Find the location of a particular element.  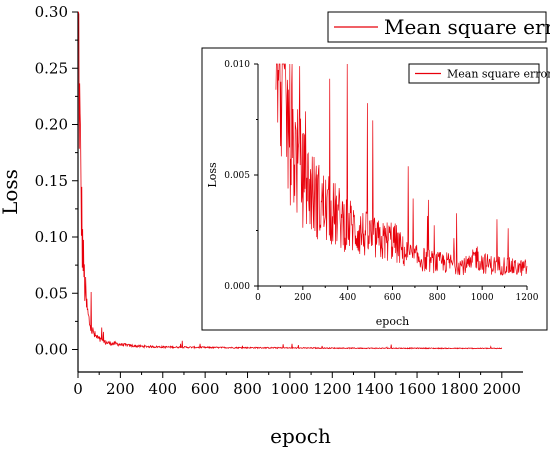

y-tick-label: 0.000 is located at coordinates (237, 287).